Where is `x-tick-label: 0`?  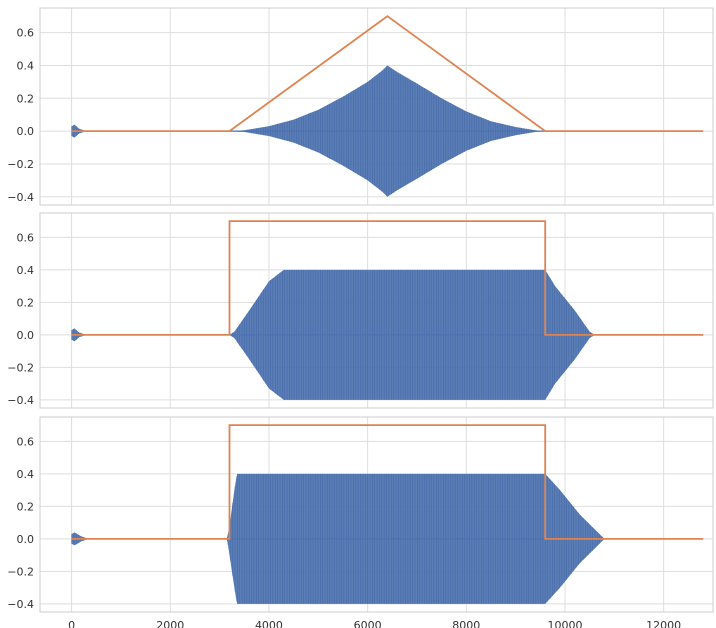
x-tick-label: 0 is located at coordinates (71, 623).